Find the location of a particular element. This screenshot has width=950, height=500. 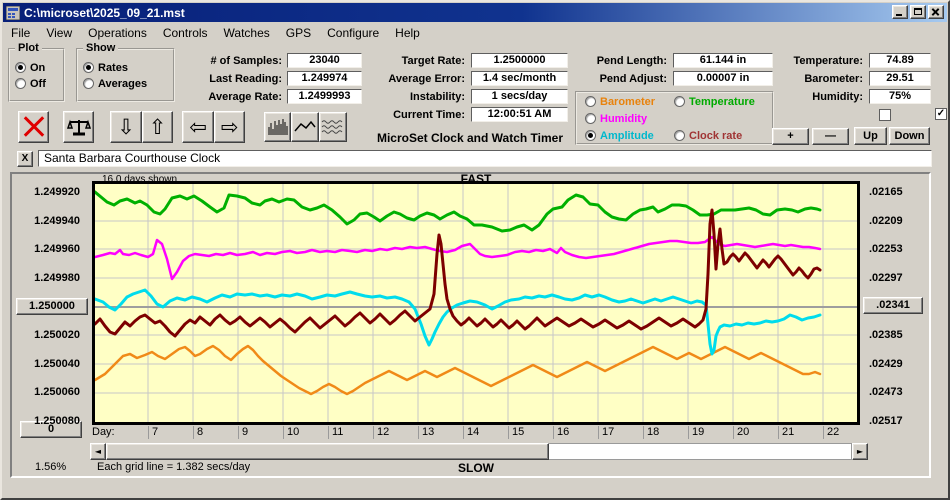

menu-file: File is located at coordinates (21, 32).